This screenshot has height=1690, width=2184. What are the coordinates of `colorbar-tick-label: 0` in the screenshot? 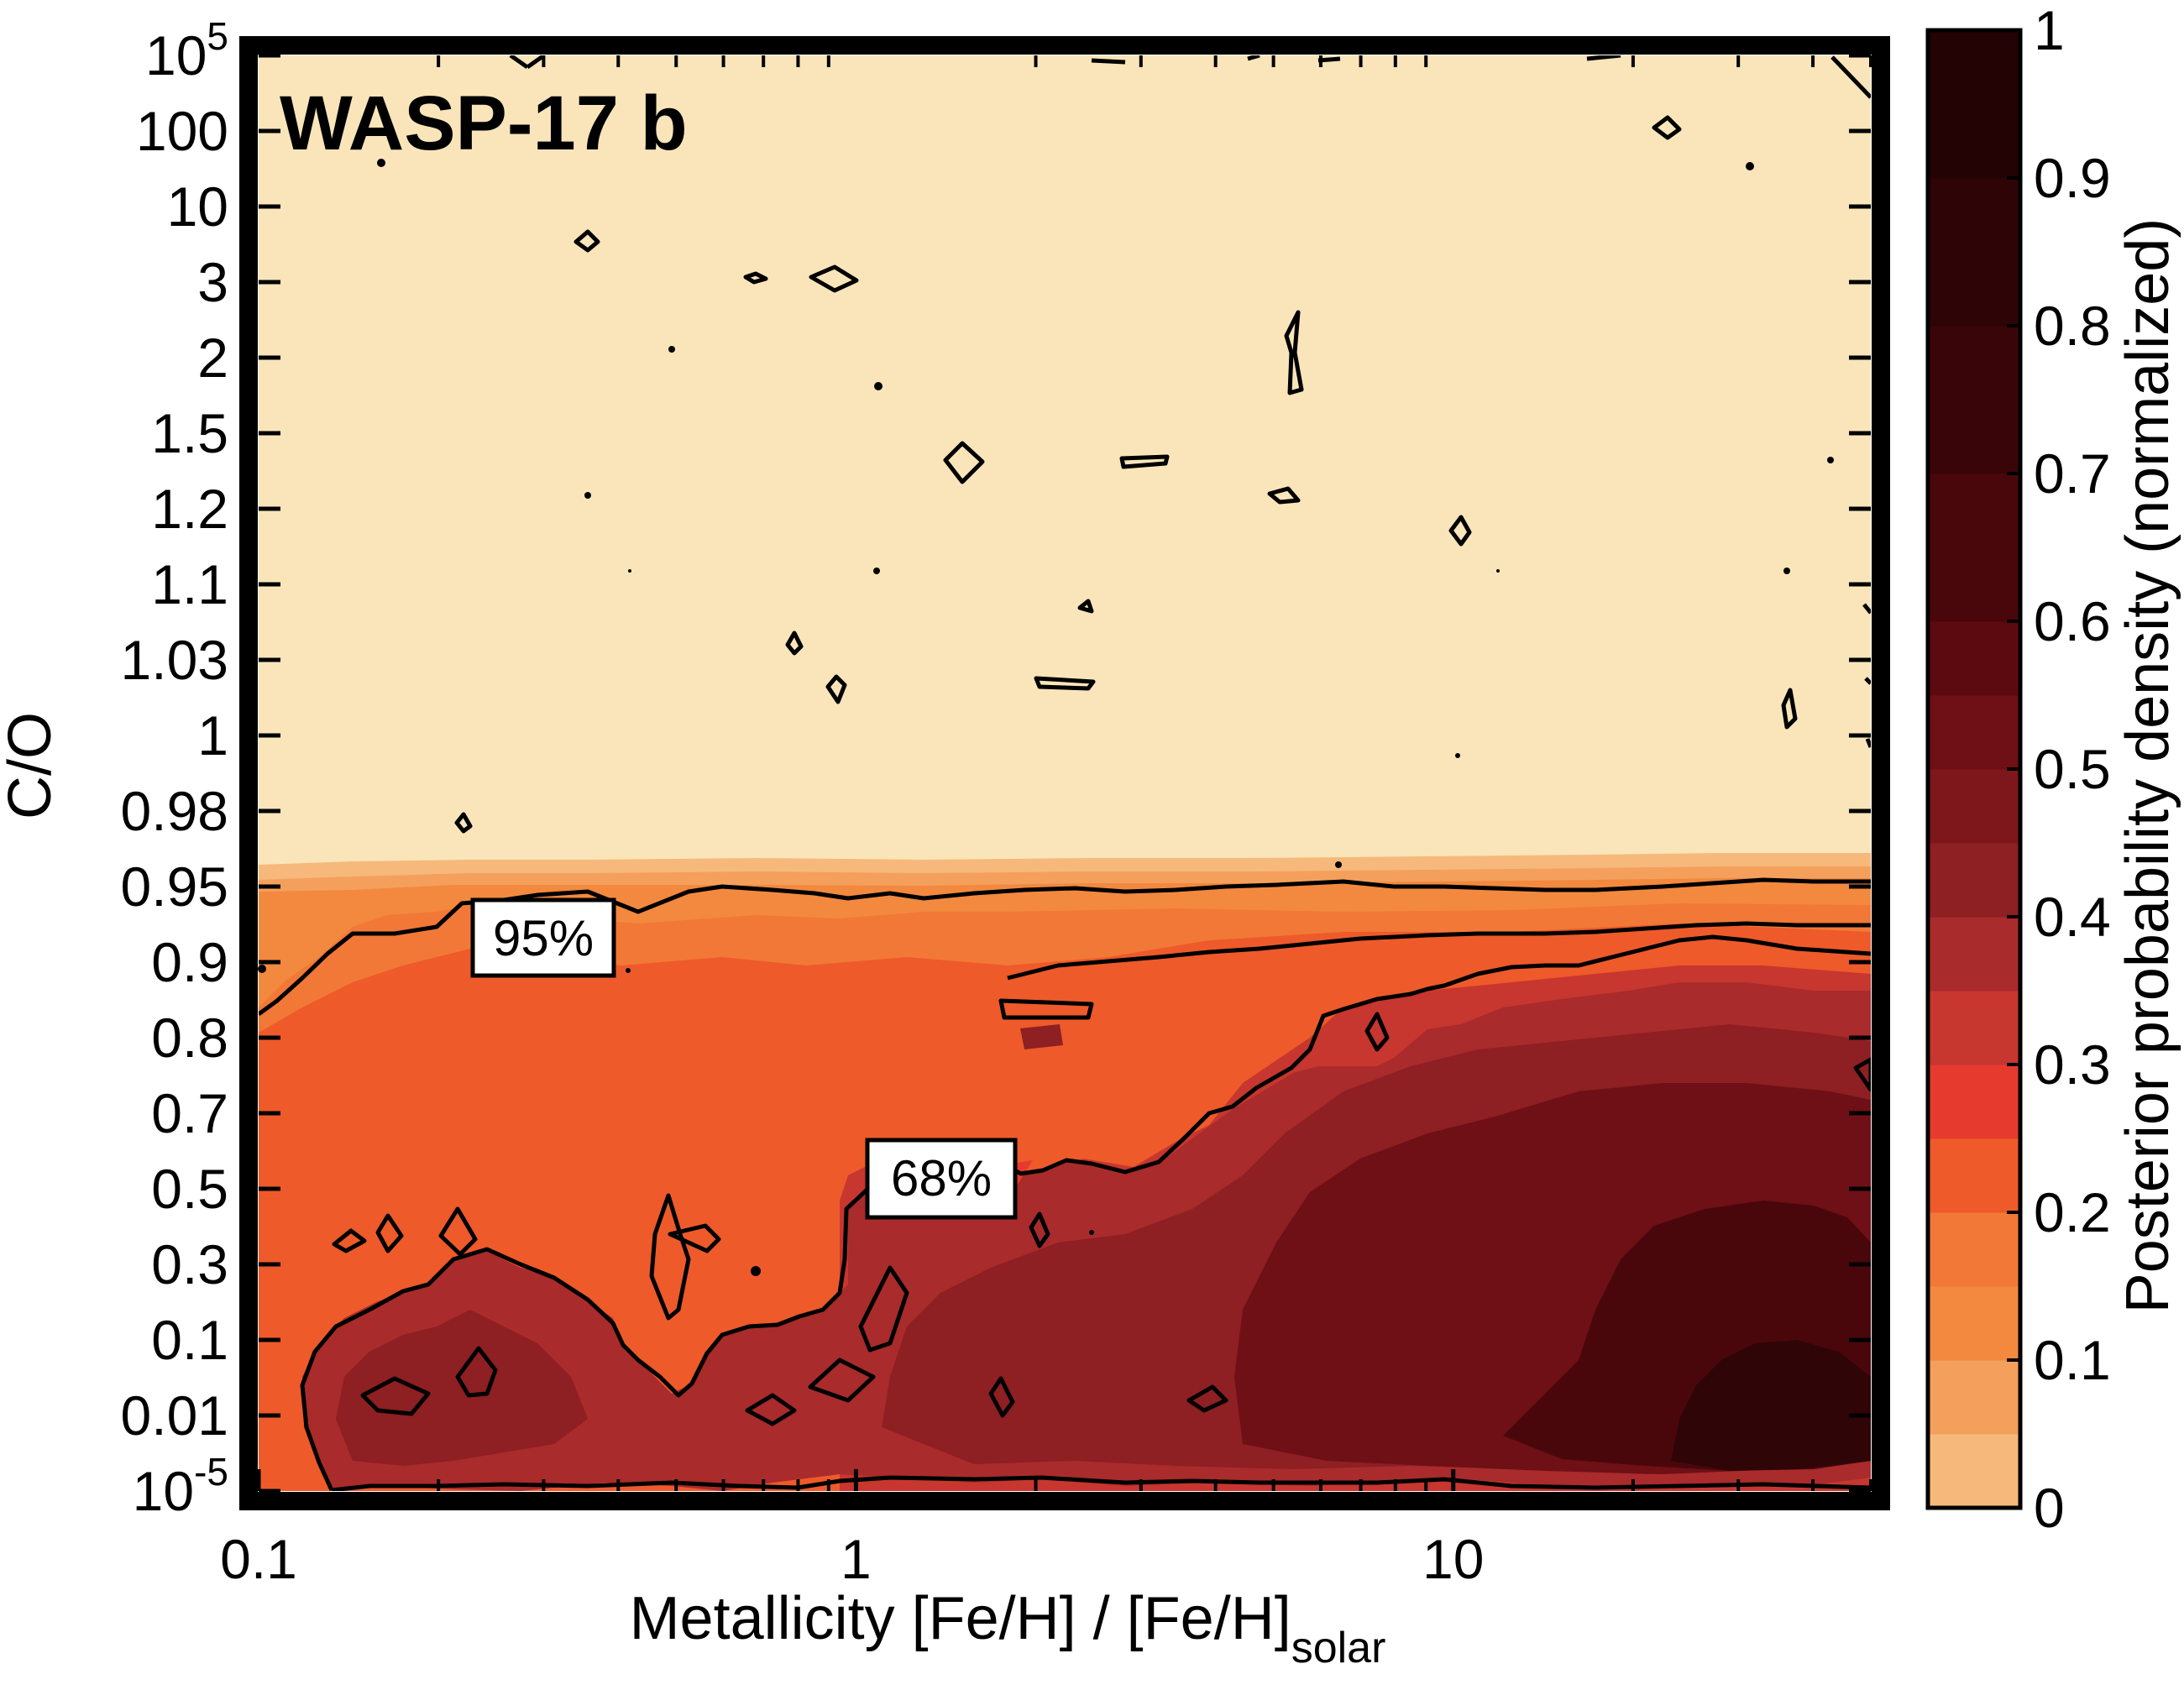 It's located at (2049, 1508).